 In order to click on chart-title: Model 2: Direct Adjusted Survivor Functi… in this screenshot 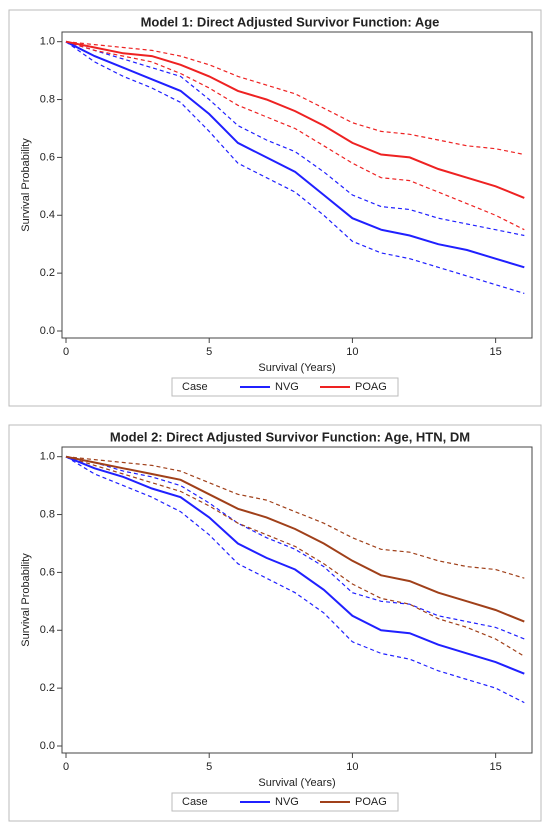, I will do `click(290, 436)`.